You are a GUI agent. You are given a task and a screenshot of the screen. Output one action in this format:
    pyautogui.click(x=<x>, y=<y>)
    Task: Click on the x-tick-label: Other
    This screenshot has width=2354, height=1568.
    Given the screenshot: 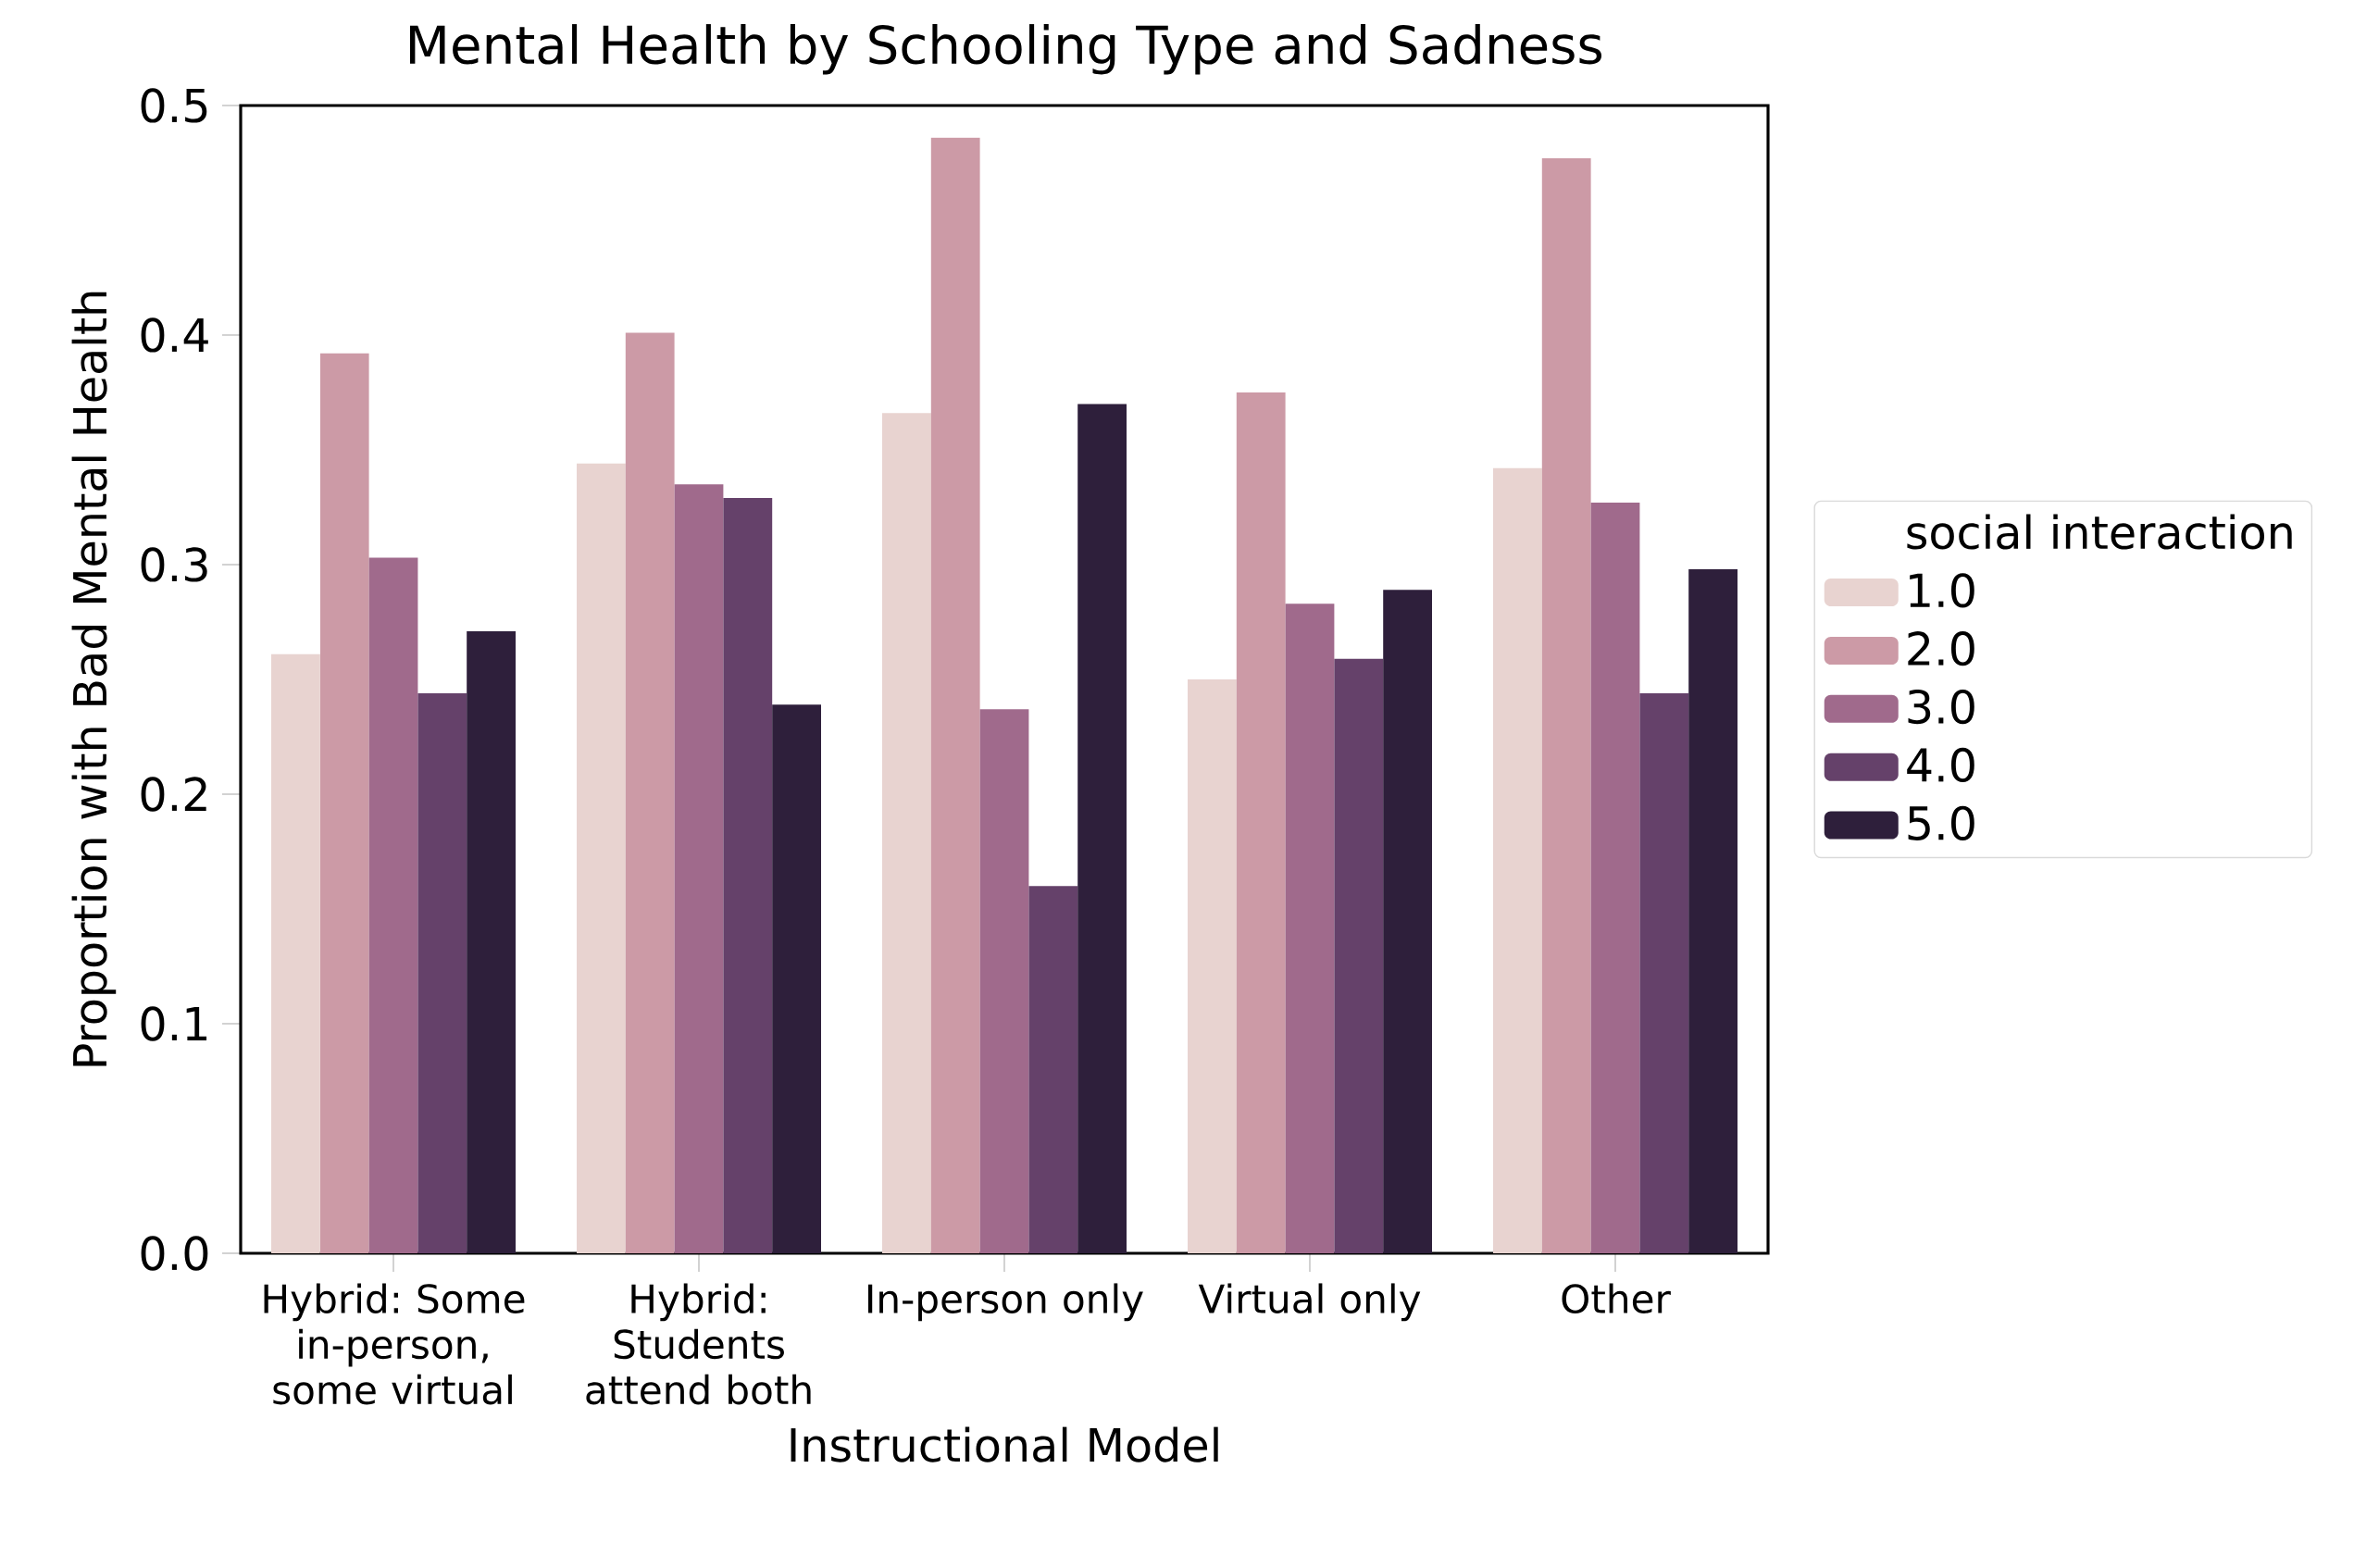 What is the action you would take?
    pyautogui.click(x=1617, y=1298)
    